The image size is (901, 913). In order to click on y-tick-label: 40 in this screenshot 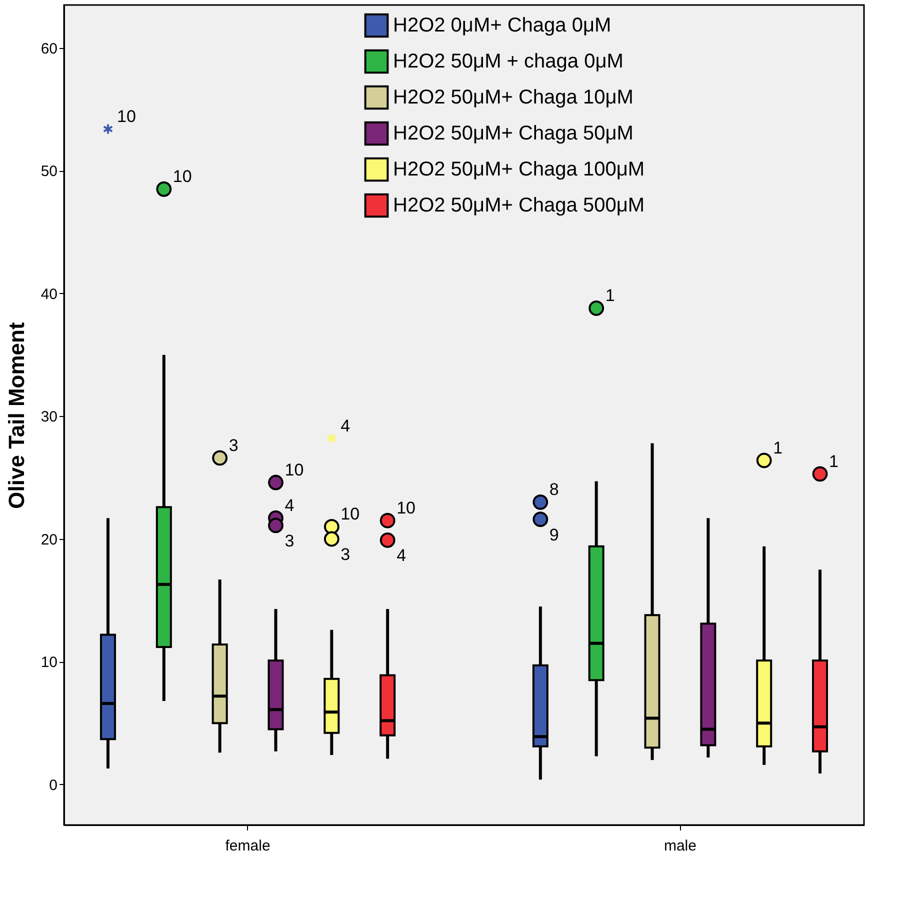, I will do `click(49, 294)`.